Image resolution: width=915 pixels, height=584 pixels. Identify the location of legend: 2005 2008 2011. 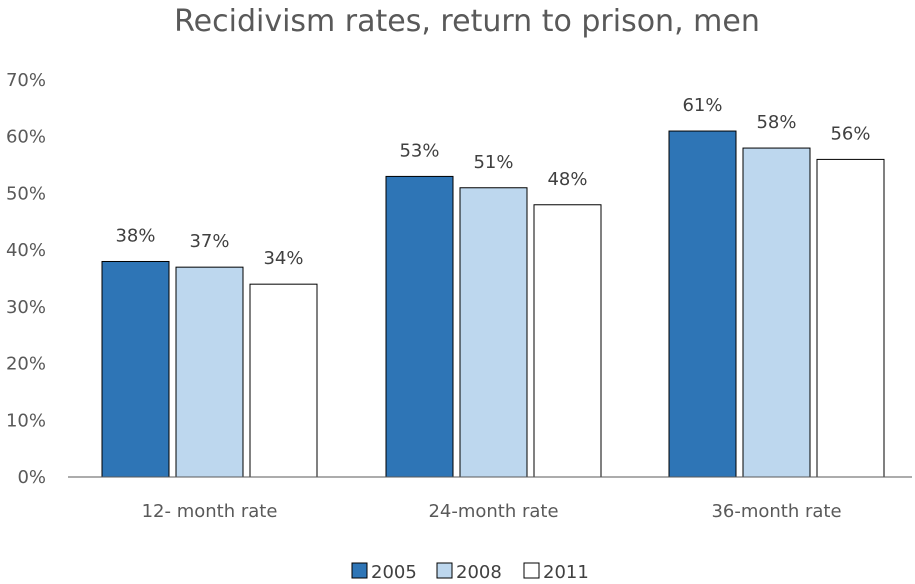
(470, 572).